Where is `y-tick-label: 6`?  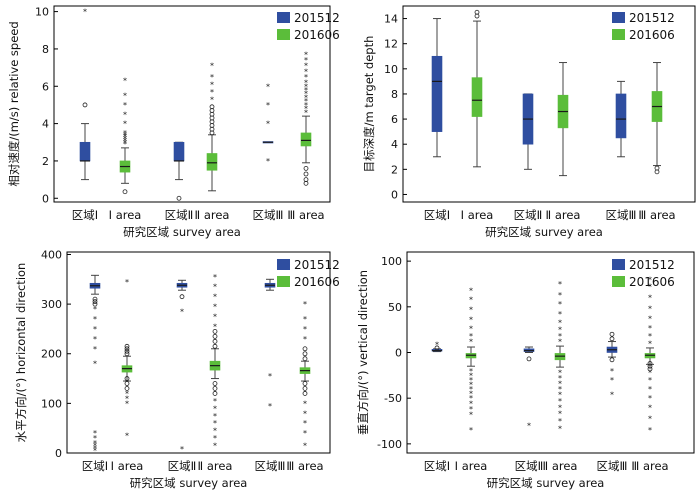
y-tick-label: 6 is located at coordinates (45, 86).